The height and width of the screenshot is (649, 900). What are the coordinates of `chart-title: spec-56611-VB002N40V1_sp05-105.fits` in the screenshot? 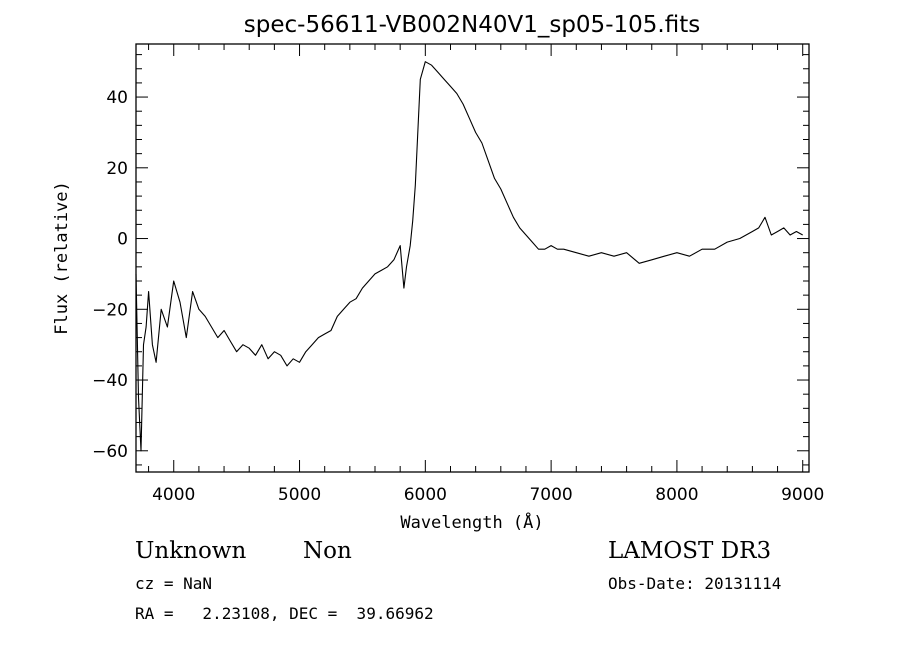 It's located at (472, 25).